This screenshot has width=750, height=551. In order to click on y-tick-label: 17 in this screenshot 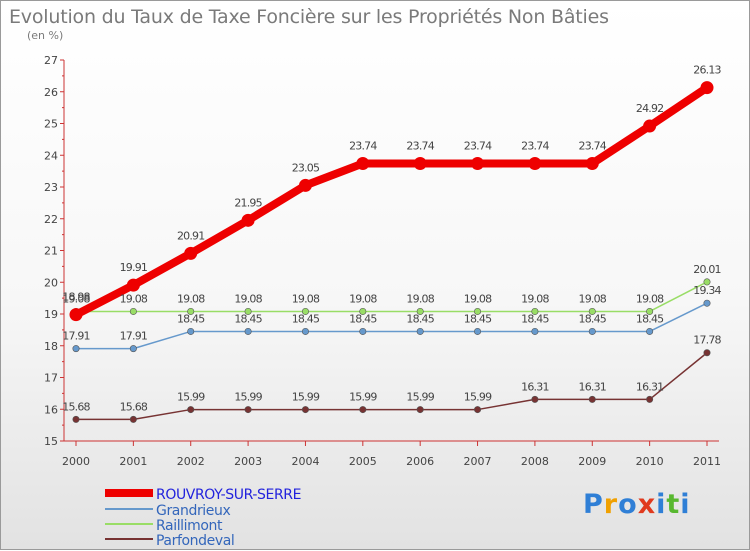, I will do `click(51, 378)`.